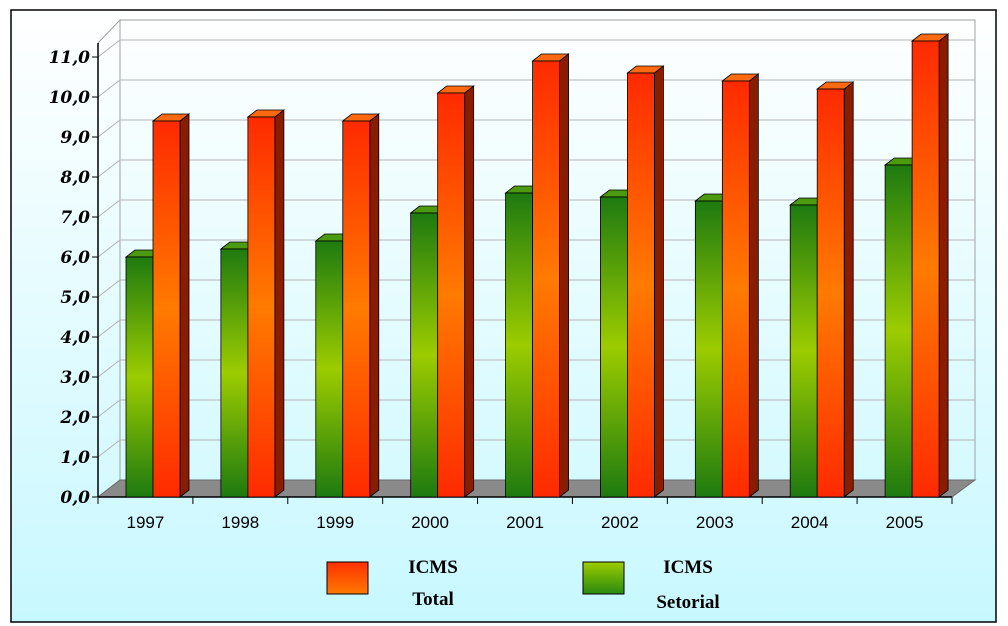  Describe the element at coordinates (525, 522) in the screenshot. I see `x-tick-label: 2001` at that location.